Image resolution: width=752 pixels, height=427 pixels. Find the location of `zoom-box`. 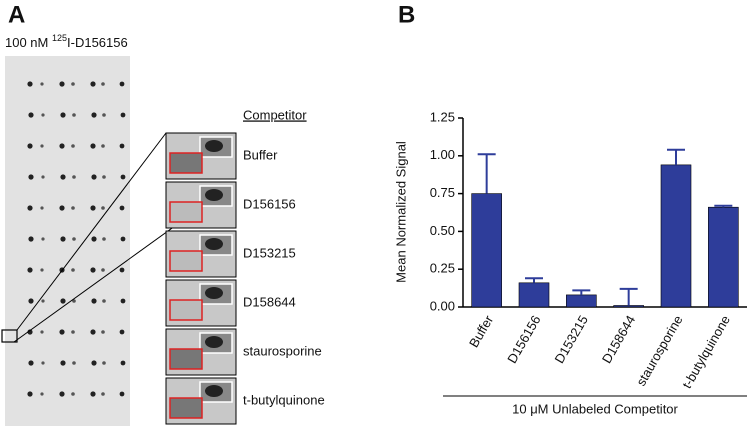

zoom-box is located at coordinates (9, 336).